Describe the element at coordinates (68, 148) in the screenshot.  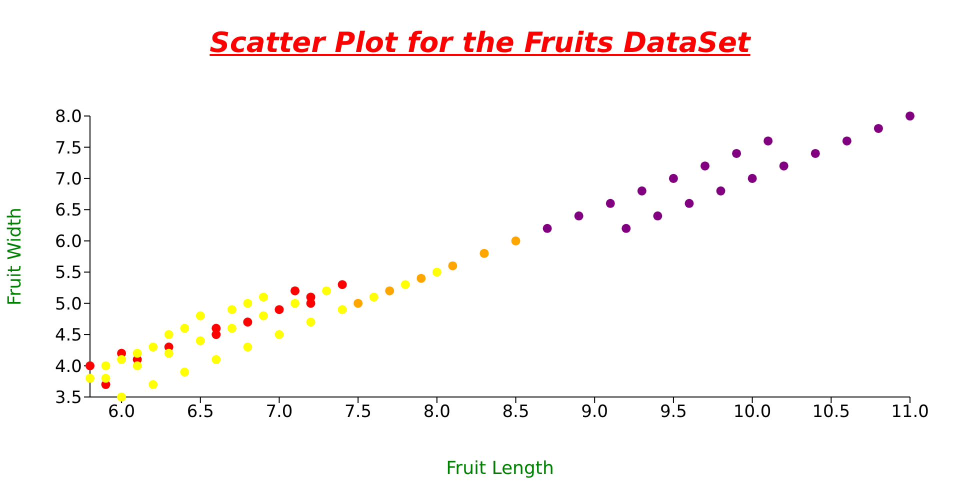
I see `y-tick-label: 7.5` at that location.